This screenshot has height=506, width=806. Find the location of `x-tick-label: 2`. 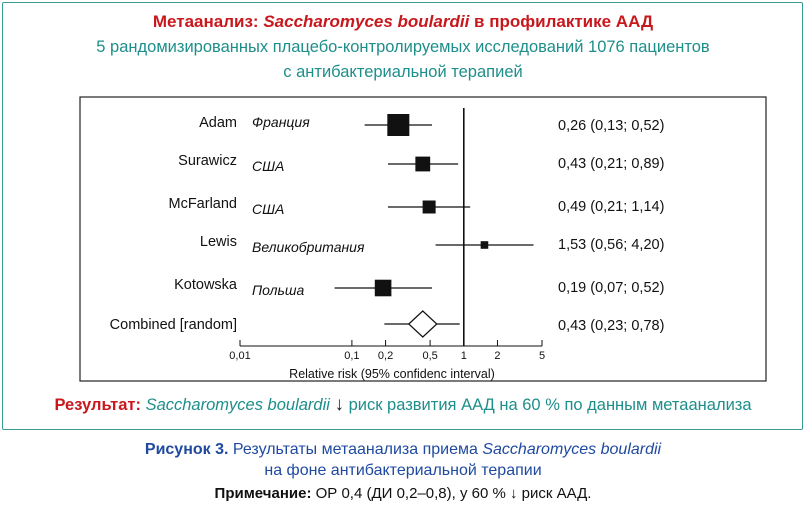

x-tick-label: 2 is located at coordinates (497, 356).